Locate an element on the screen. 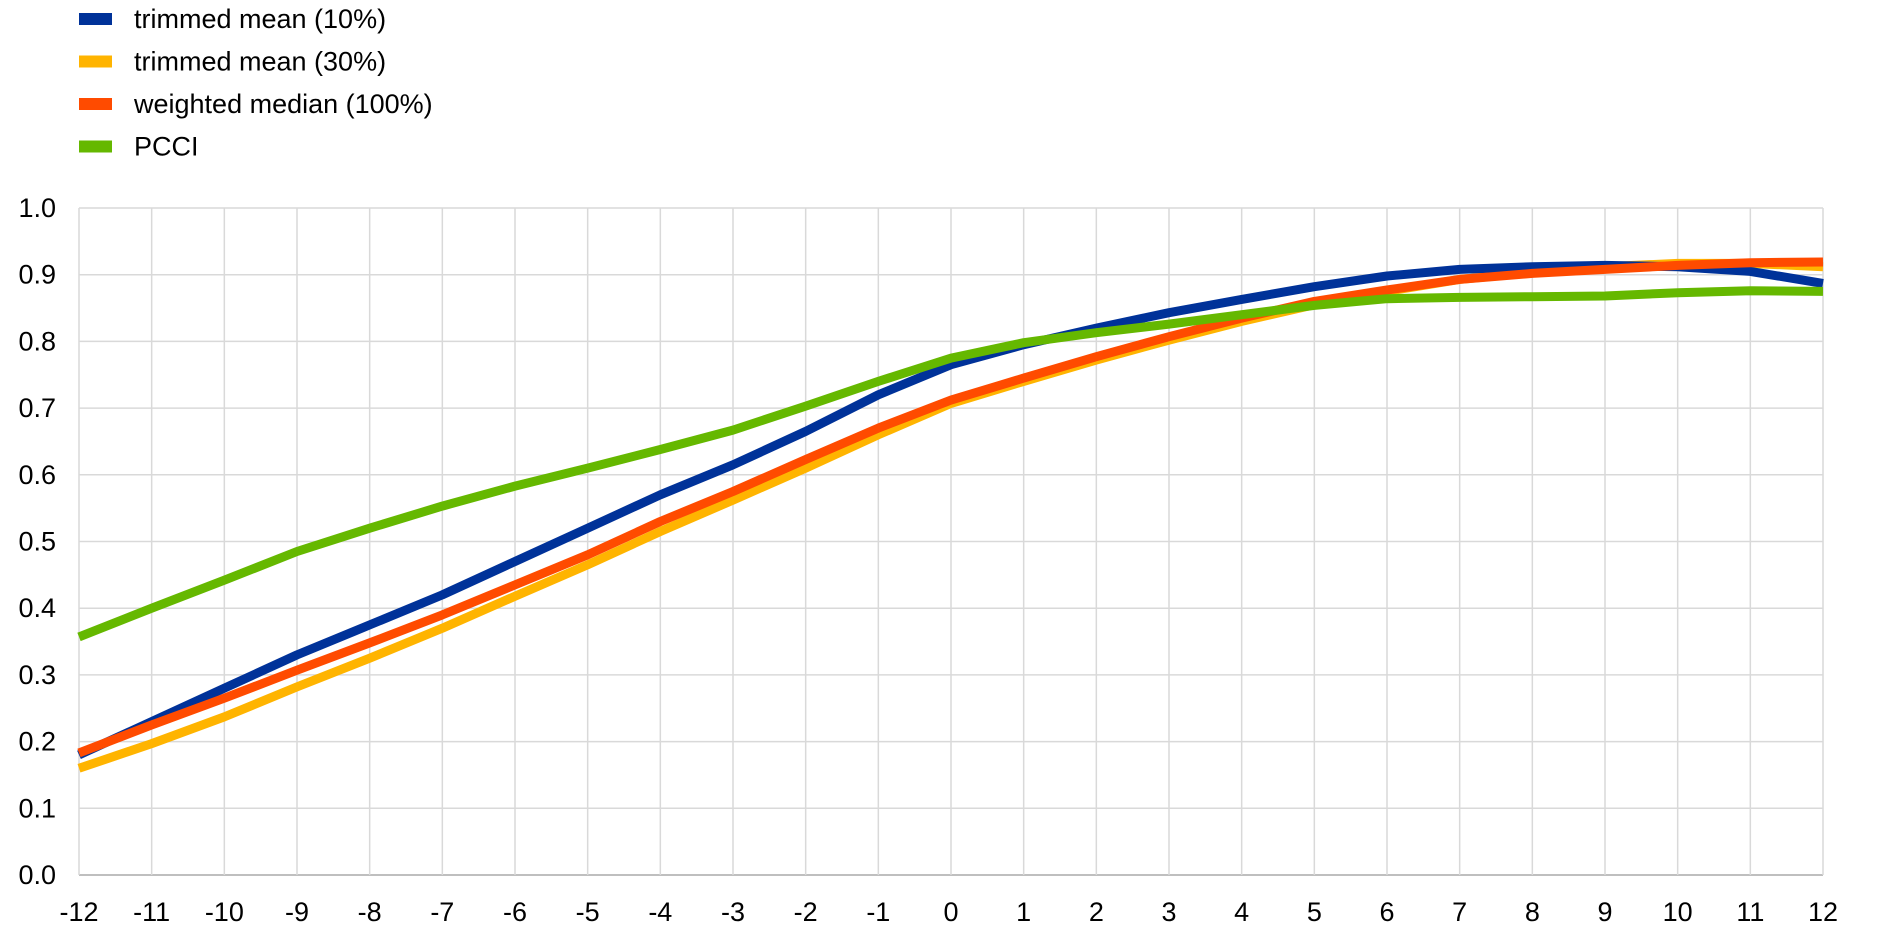 Image resolution: width=1890 pixels, height=939 pixels. y-tick-label: 0.5 is located at coordinates (37, 542).